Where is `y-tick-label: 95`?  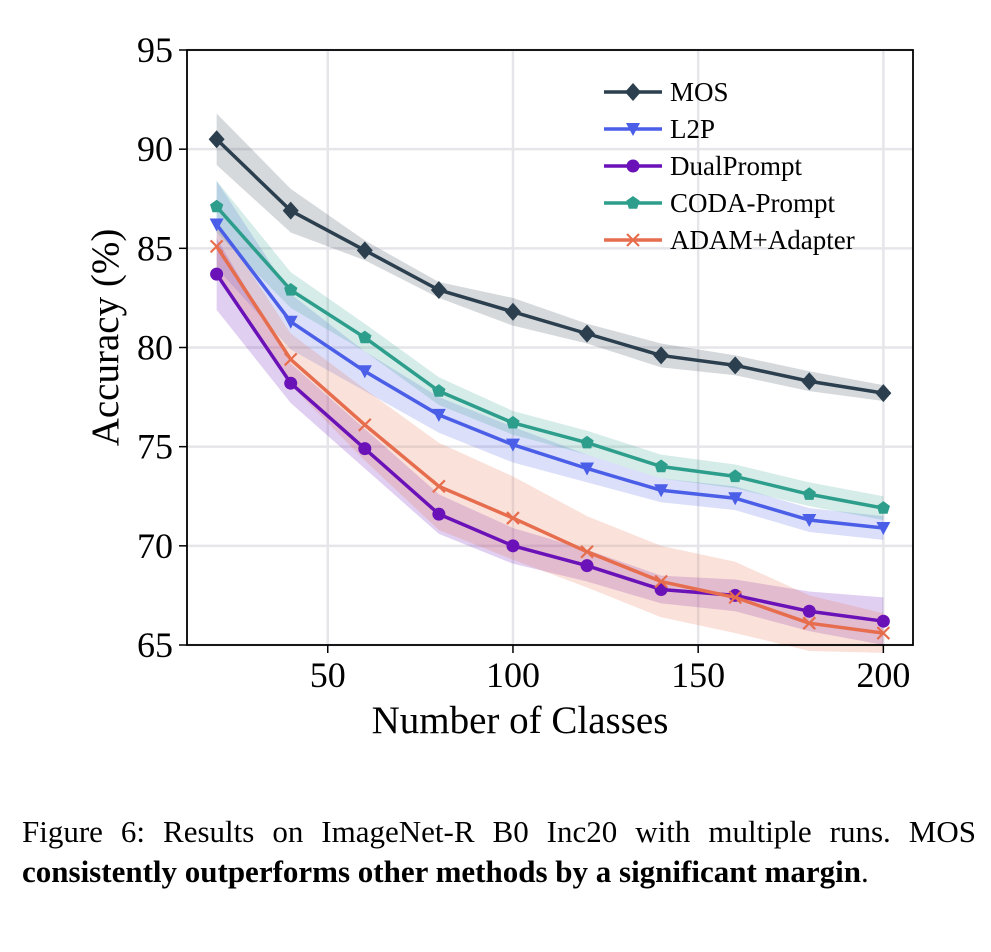 y-tick-label: 95 is located at coordinates (155, 50).